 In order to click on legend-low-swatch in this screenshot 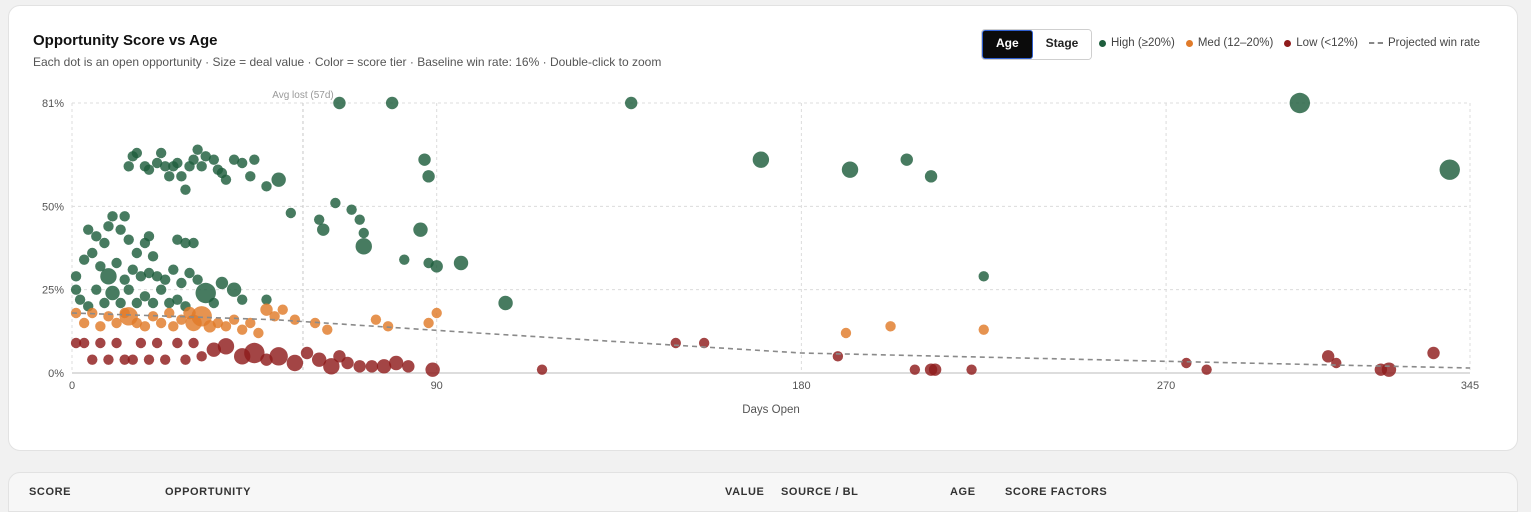, I will do `click(1288, 43)`.